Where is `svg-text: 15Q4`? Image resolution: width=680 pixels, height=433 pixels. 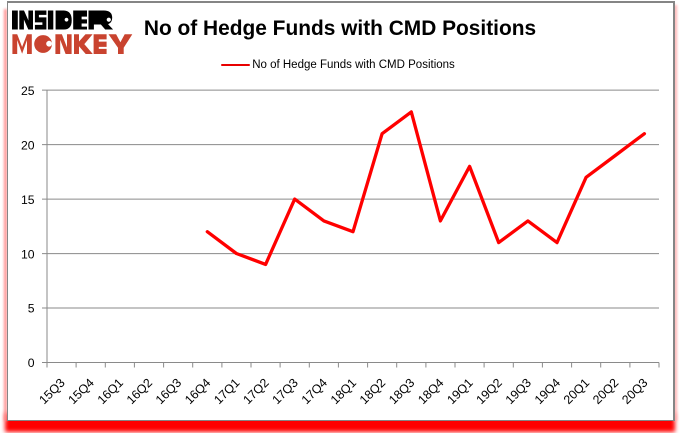
svg-text: 15Q4 is located at coordinates (80, 391).